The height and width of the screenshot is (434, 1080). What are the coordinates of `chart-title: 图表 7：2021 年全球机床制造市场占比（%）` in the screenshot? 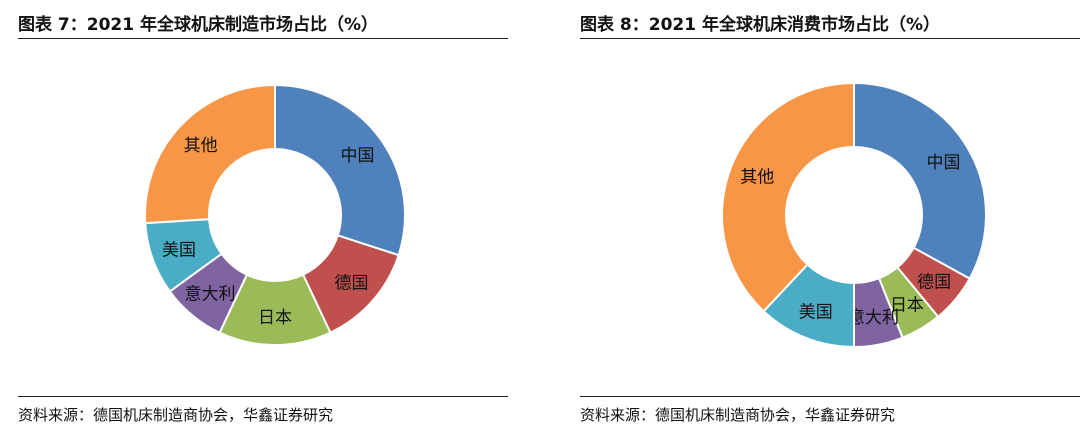 It's located at (198, 25).